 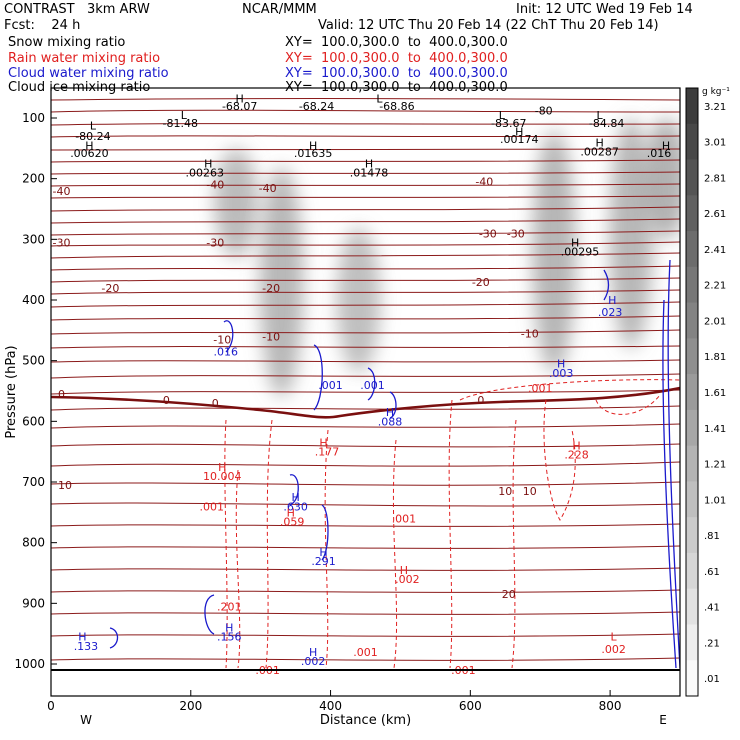 What do you see at coordinates (715, 143) in the screenshot?
I see `colorbar-label: 3.01` at bounding box center [715, 143].